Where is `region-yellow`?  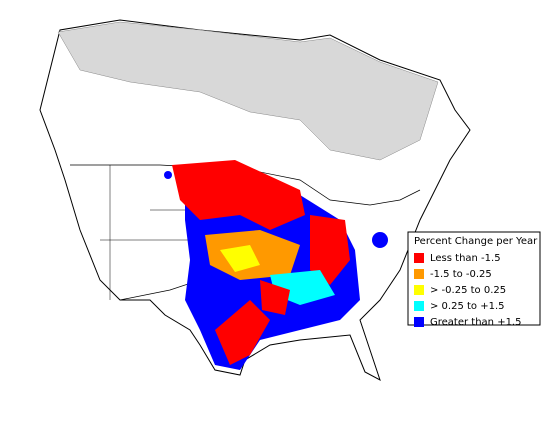
region-yellow is located at coordinates (240, 258).